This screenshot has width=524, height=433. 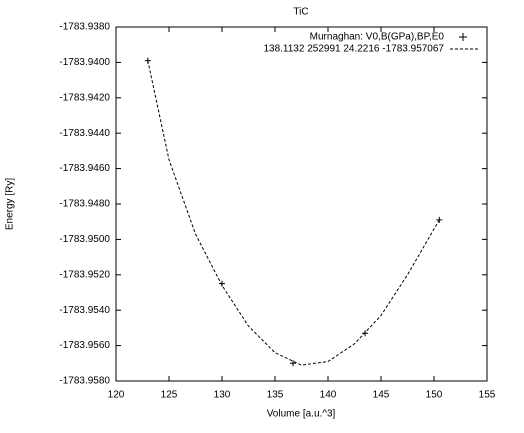 I want to click on y-axis-title: Energy [Ry], so click(x=10, y=204).